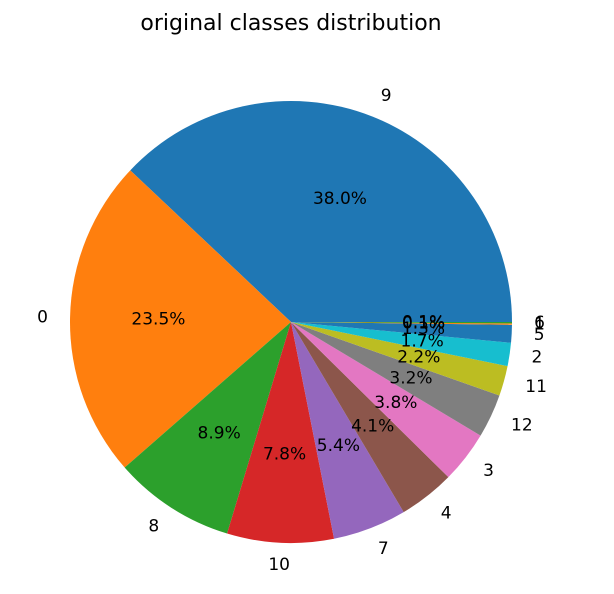 This screenshot has width=614, height=594. I want to click on percent-label-6: 0.1%, so click(423, 322).